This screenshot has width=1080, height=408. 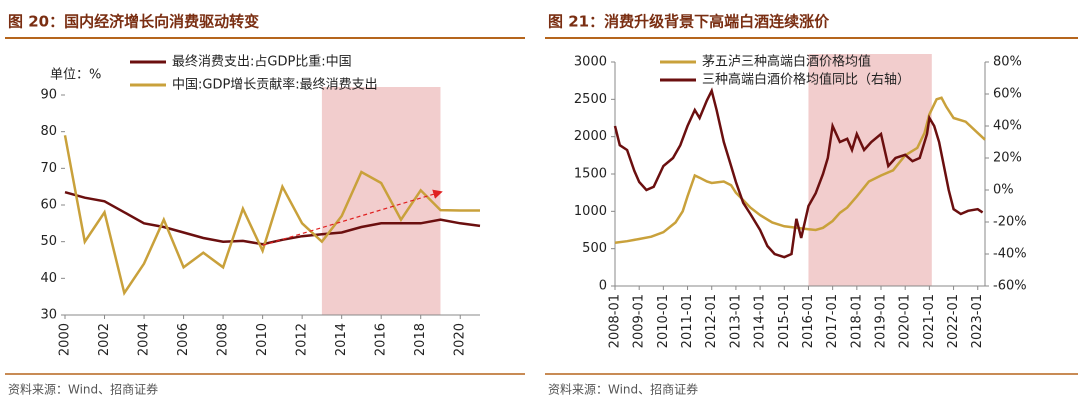 What do you see at coordinates (48, 205) in the screenshot?
I see `y-tick-label: 60` at bounding box center [48, 205].